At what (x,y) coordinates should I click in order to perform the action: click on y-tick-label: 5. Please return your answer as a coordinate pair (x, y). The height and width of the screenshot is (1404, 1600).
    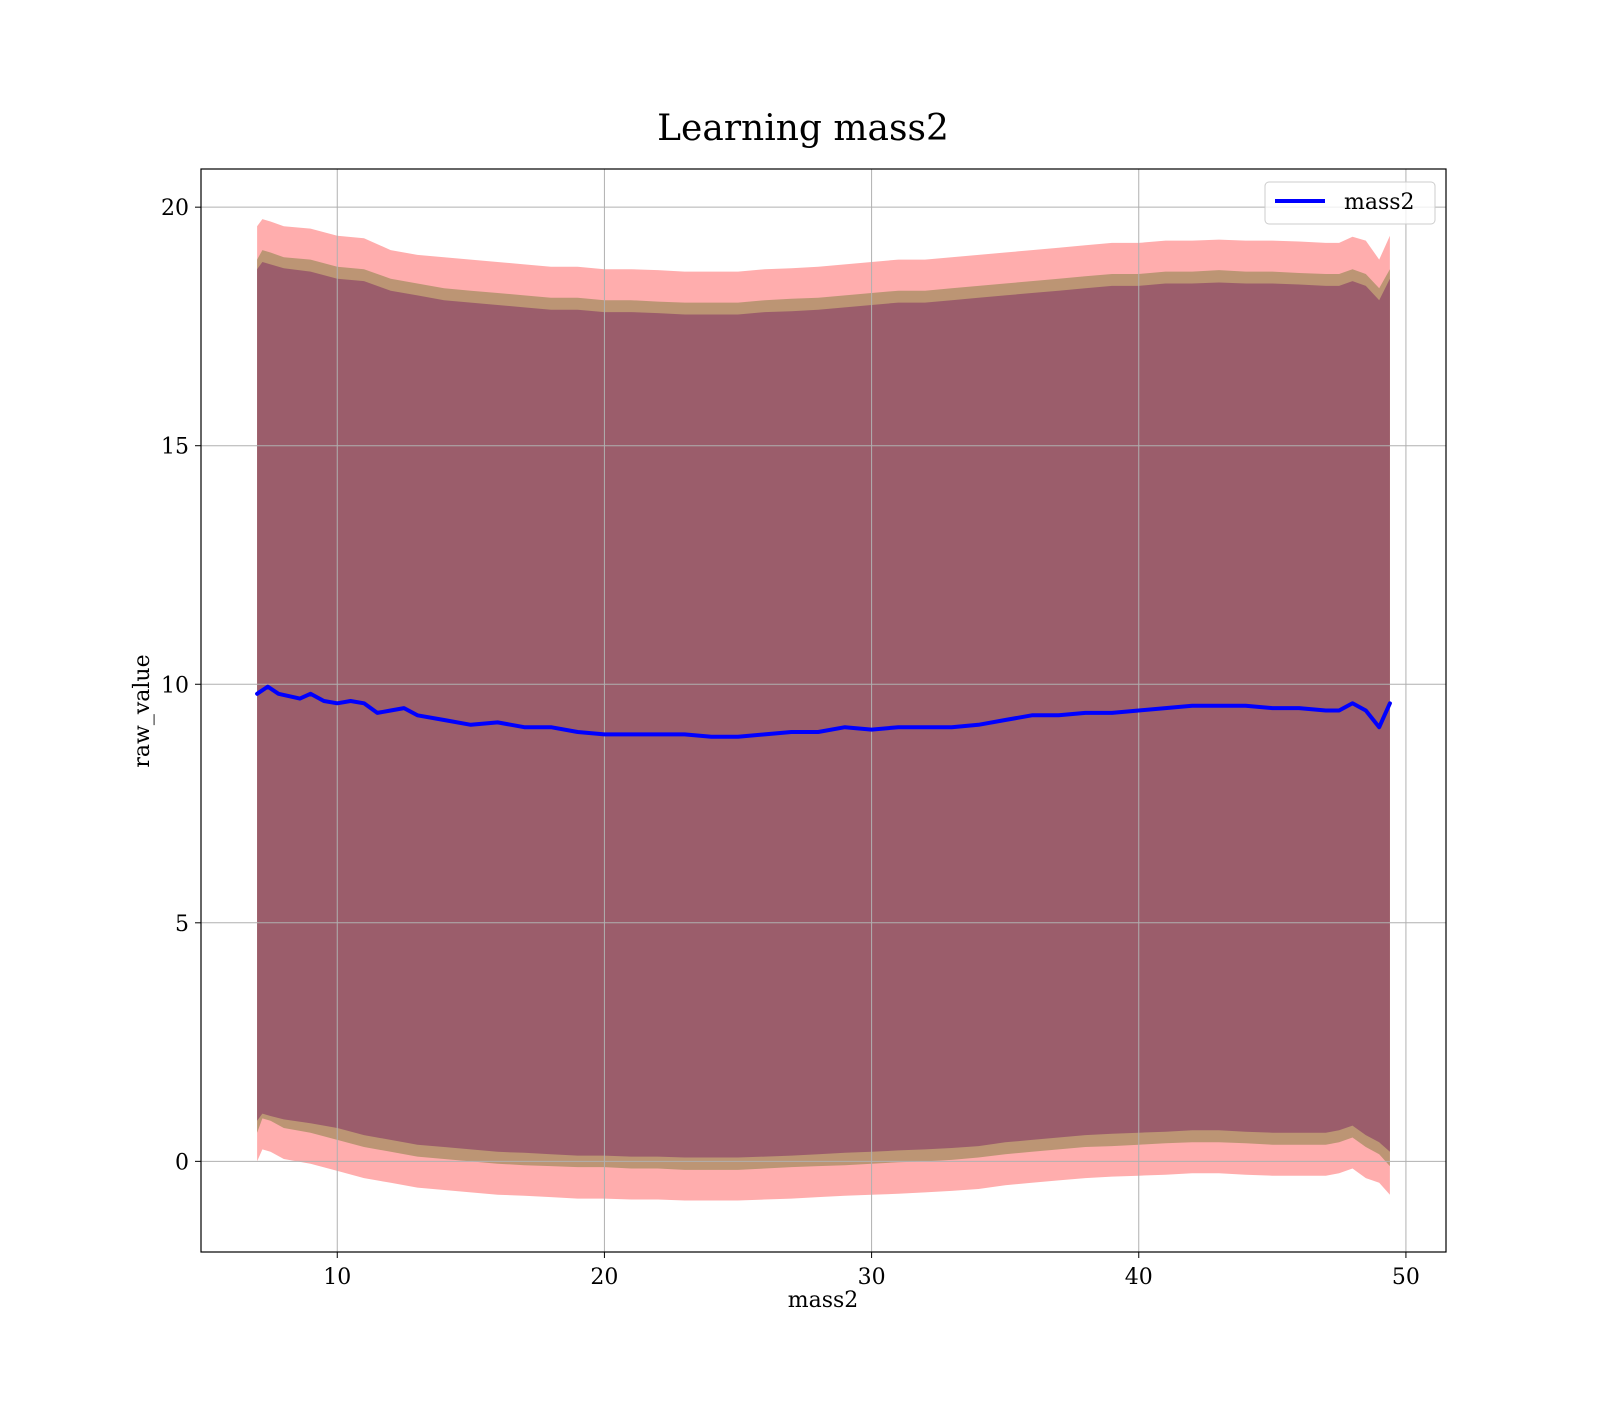
    Looking at the image, I should click on (182, 924).